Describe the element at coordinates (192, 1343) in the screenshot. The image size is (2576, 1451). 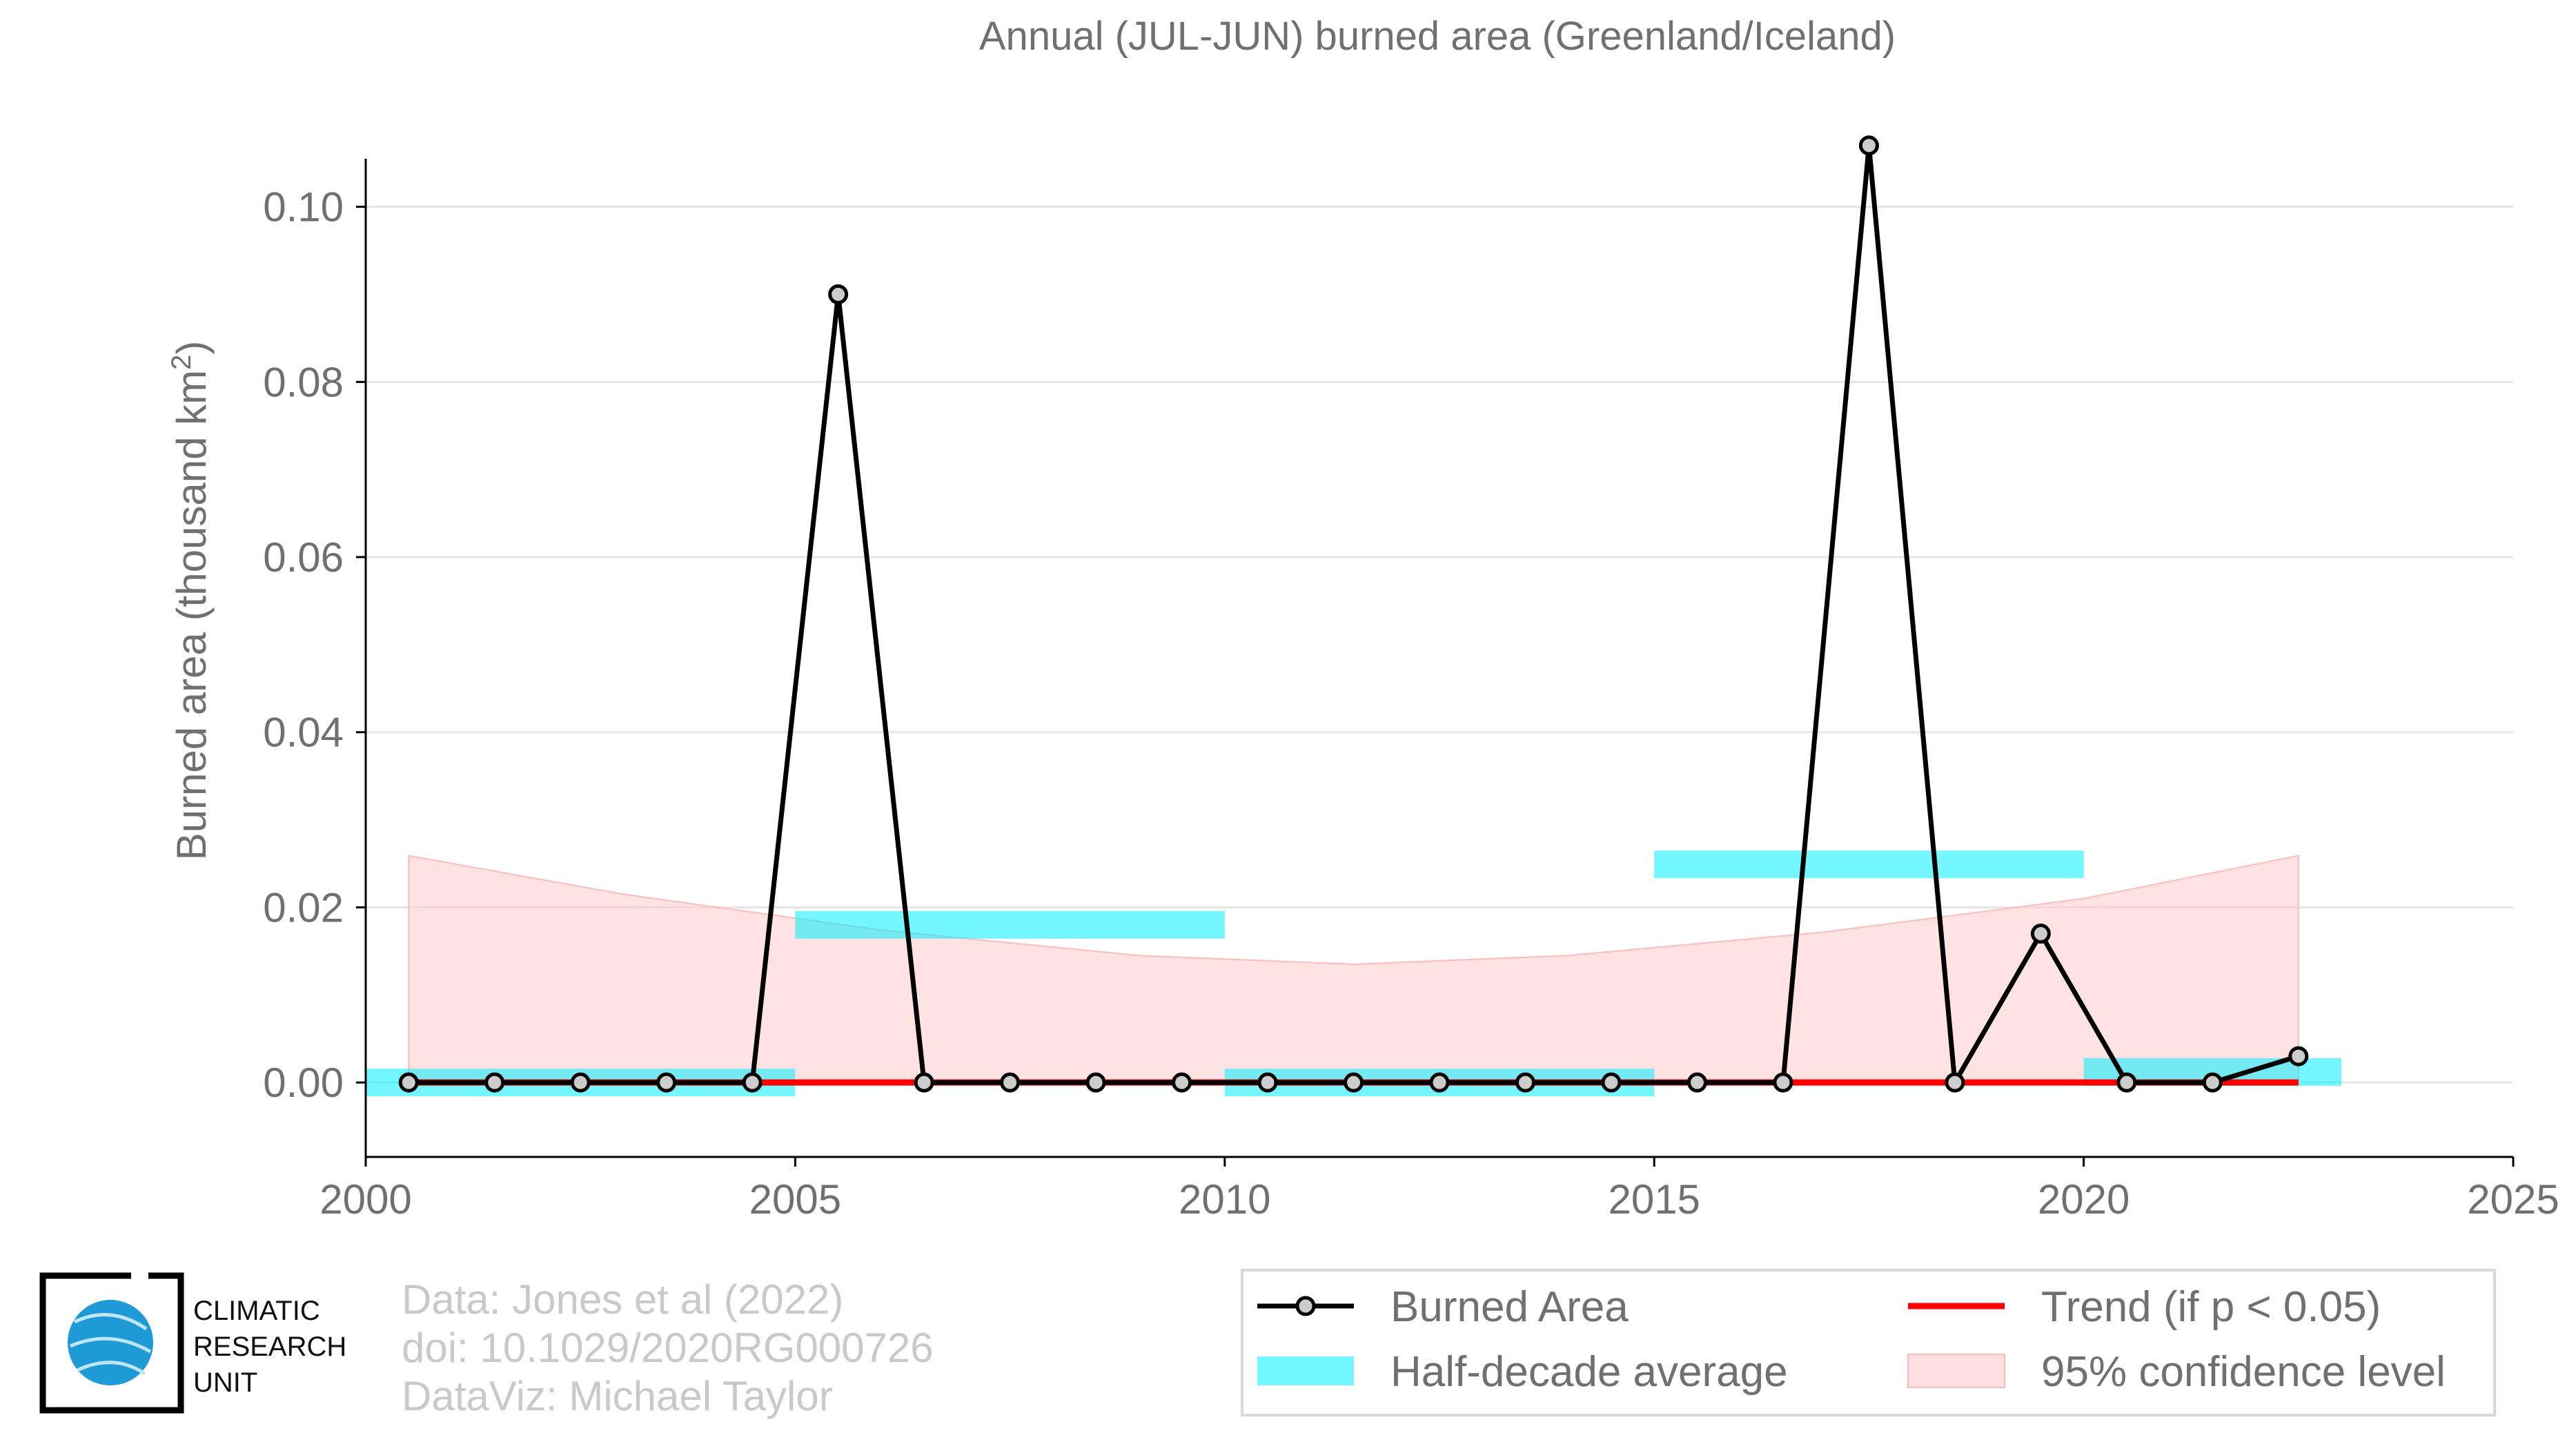
I see `cru-logo: CLIMATIC RESEARCH UNIT` at that location.